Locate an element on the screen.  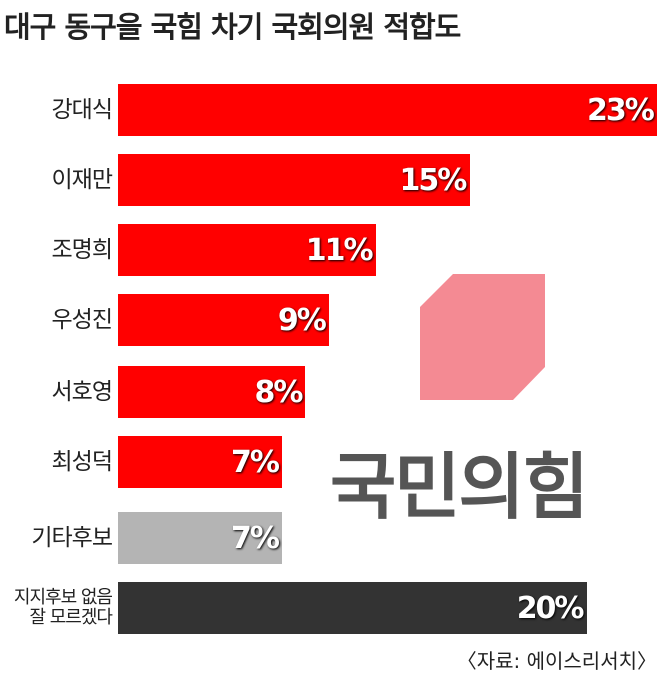
category-label: 조명희 is located at coordinates (82, 250).